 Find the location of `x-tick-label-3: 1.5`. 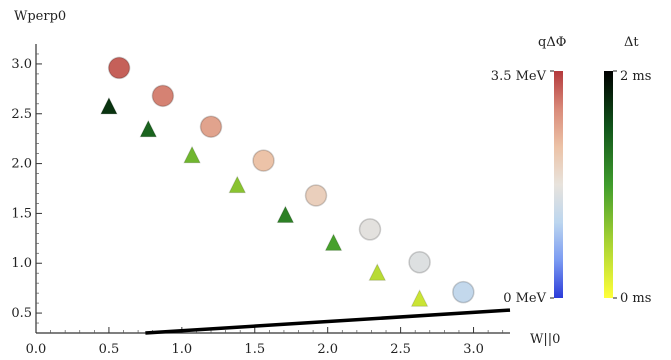

x-tick-label-3: 1.5 is located at coordinates (254, 349).